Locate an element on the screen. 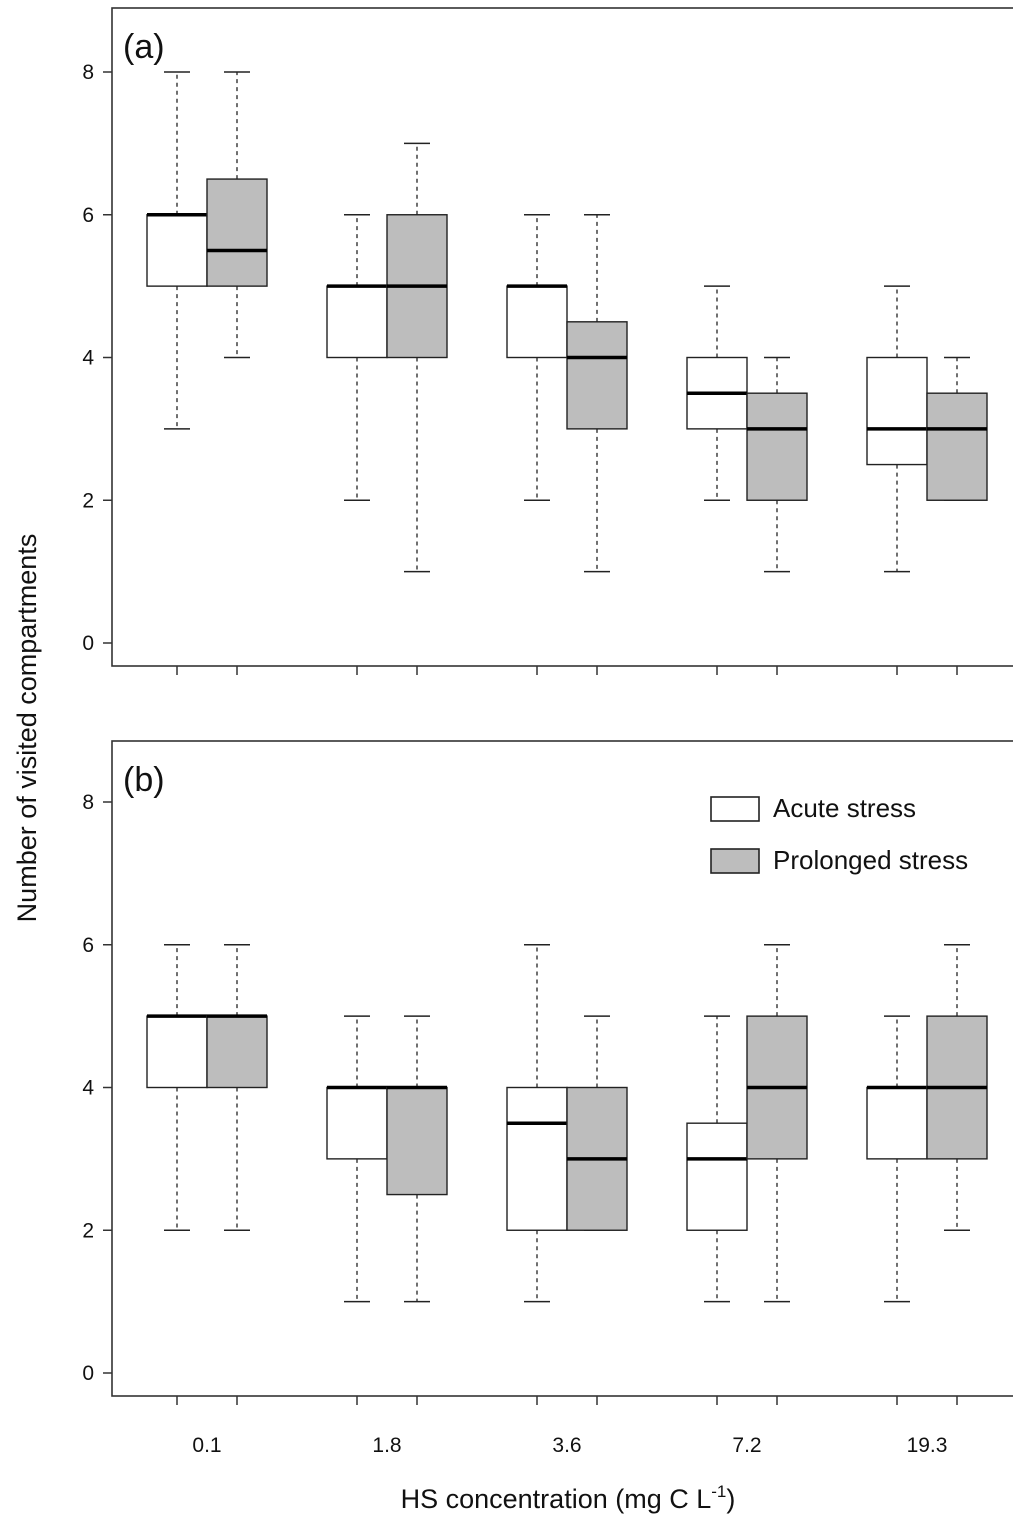  x-axis-title-superscript: -1 is located at coordinates (718, 1491).